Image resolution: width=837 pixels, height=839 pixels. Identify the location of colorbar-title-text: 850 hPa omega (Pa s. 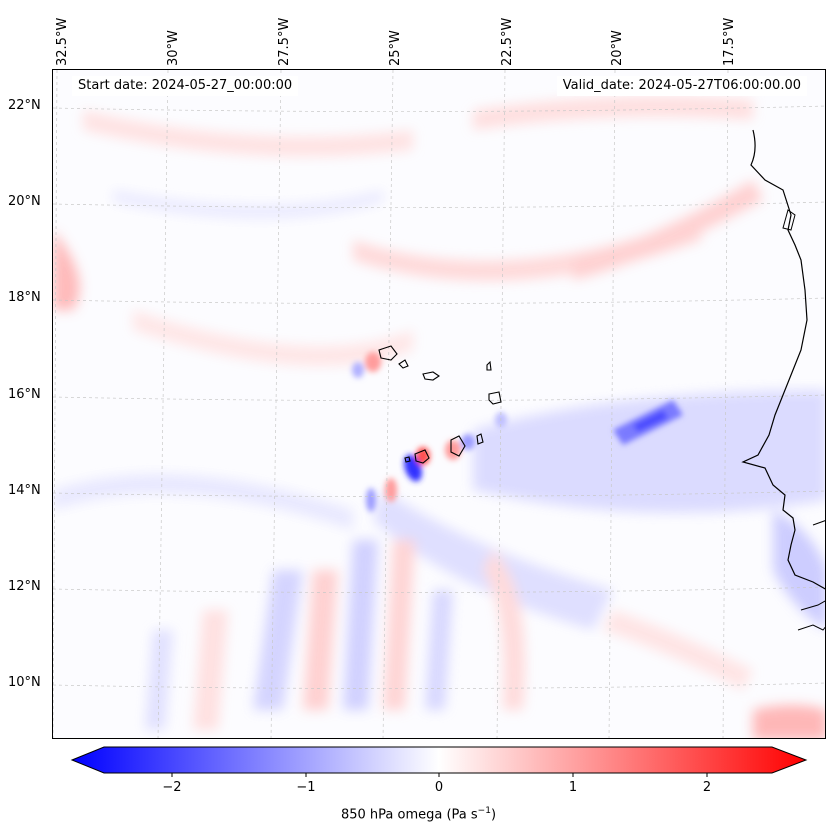
(409, 815).